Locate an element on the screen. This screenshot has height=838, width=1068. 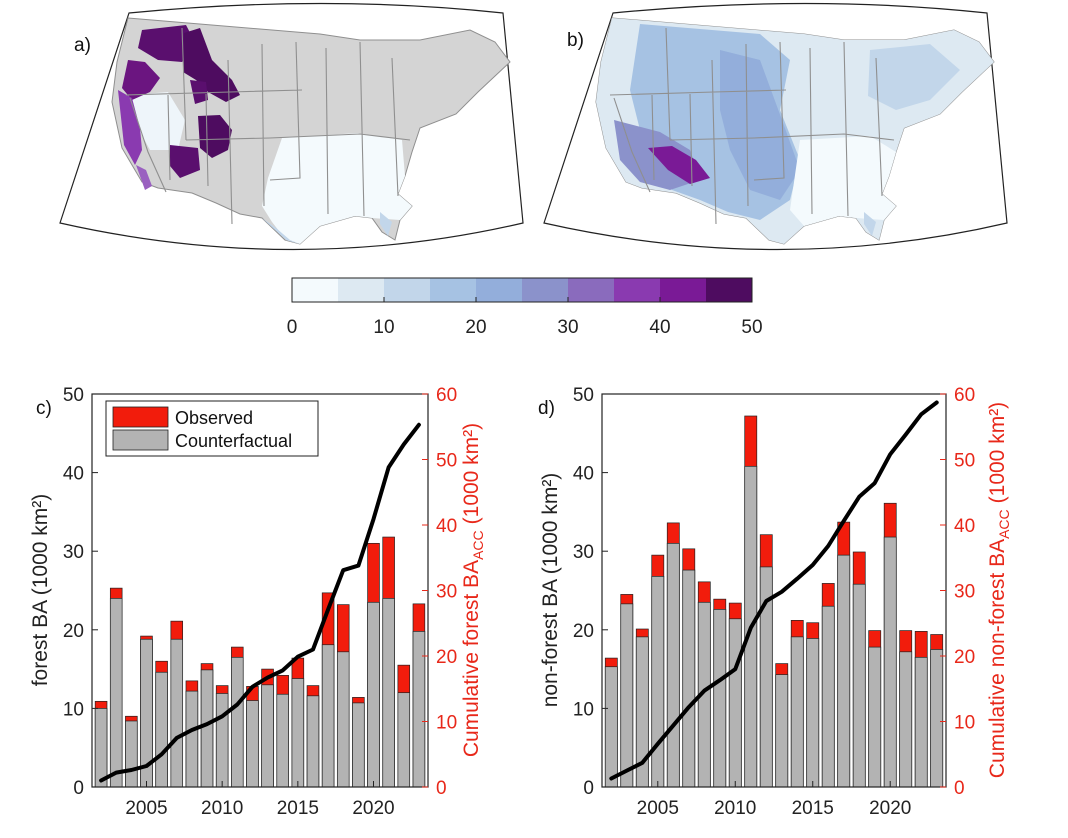
panel-d-ylabel-right-main: Cumulative non-forest BA is located at coordinates (997, 658).